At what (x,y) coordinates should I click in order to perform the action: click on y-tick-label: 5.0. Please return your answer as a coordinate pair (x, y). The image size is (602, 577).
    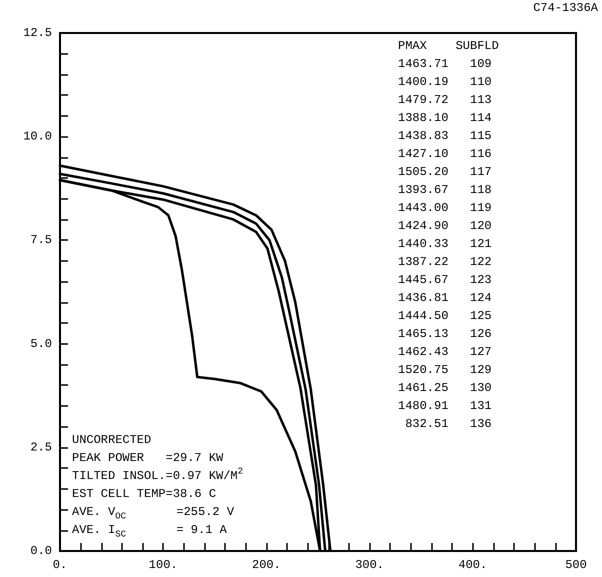
    Looking at the image, I should click on (41, 343).